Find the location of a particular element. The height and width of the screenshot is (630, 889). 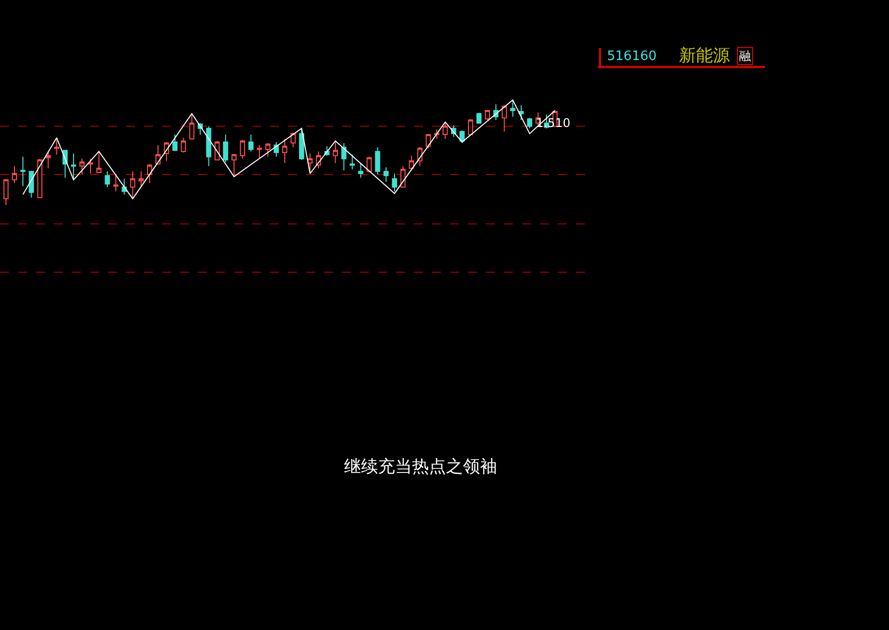

text: 融 is located at coordinates (745, 56).